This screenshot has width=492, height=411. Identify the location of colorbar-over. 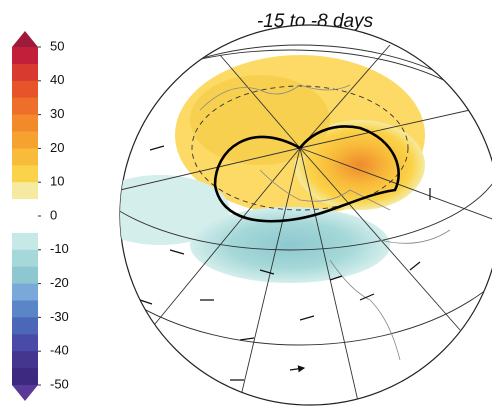
(25, 39).